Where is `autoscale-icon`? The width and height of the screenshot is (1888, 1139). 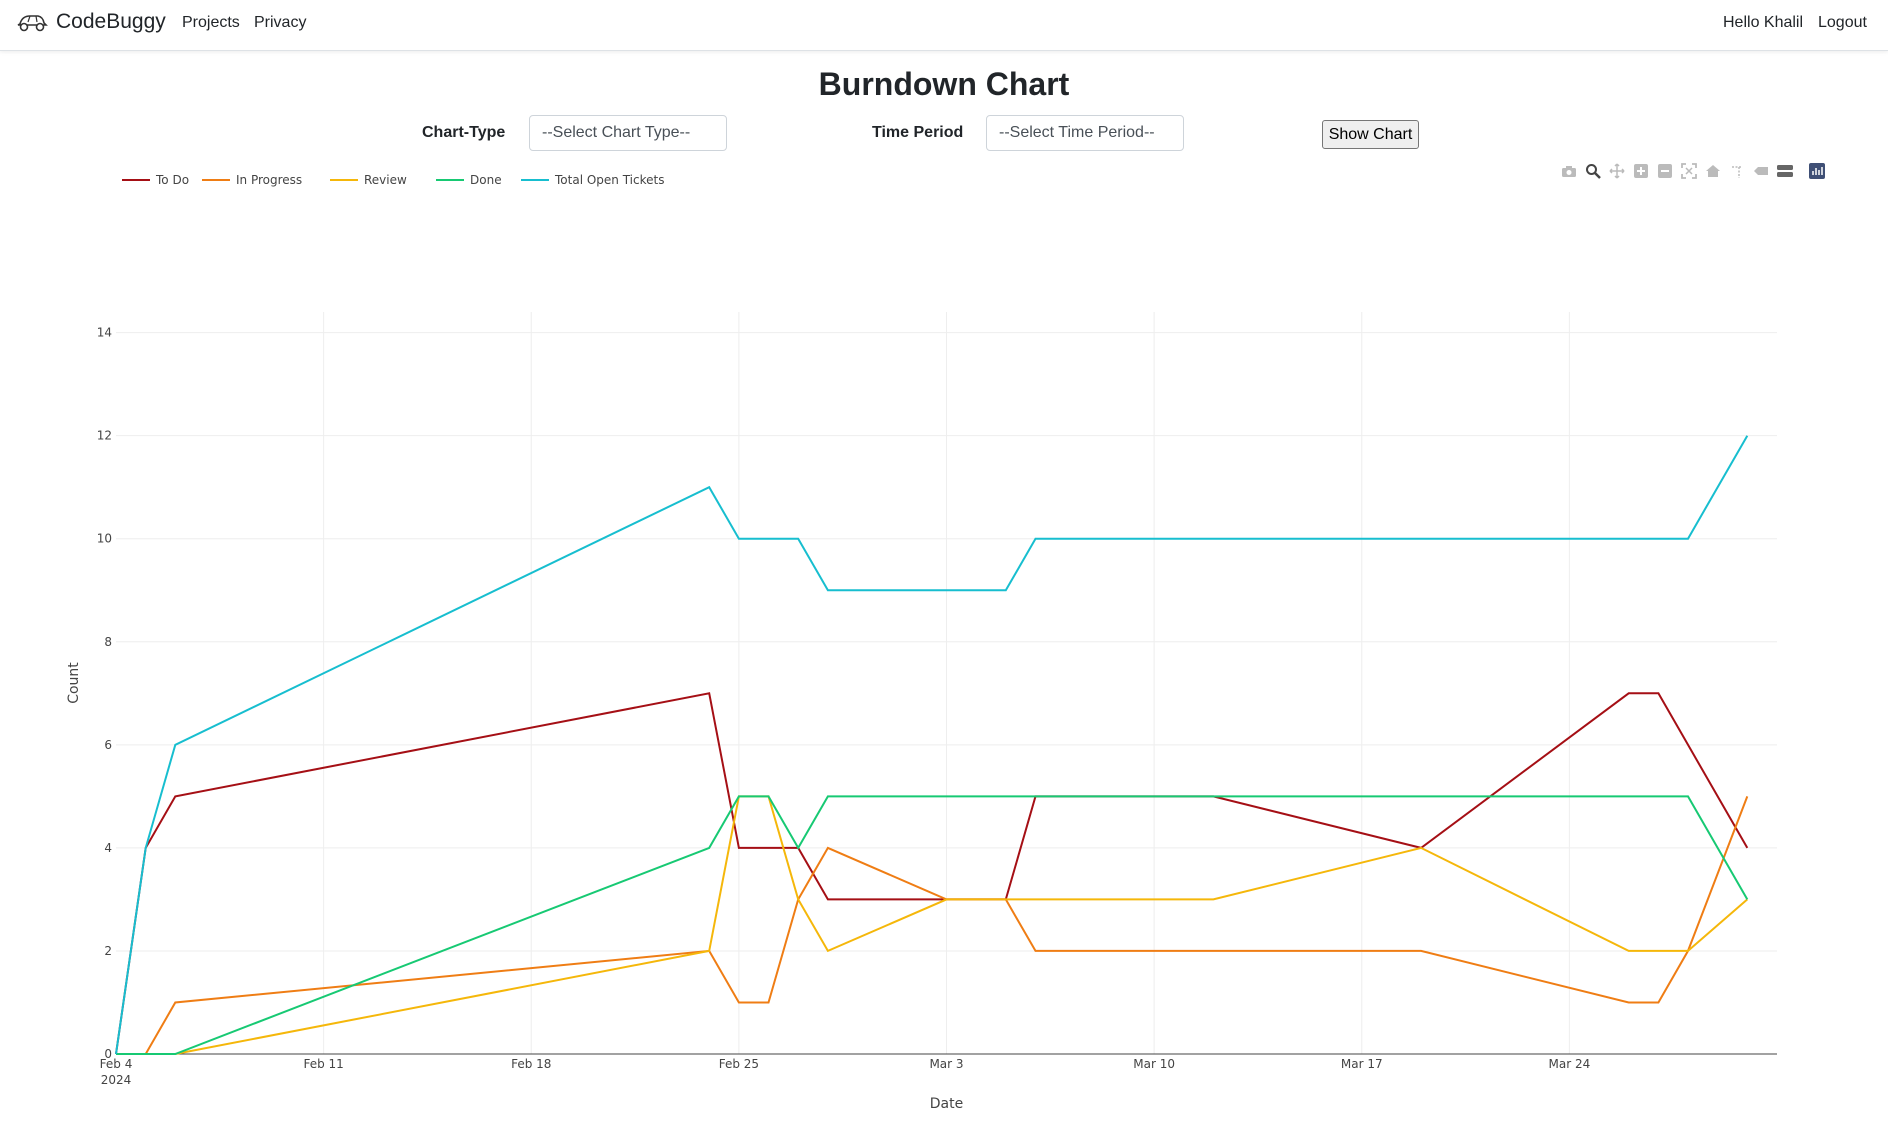
autoscale-icon is located at coordinates (1689, 171).